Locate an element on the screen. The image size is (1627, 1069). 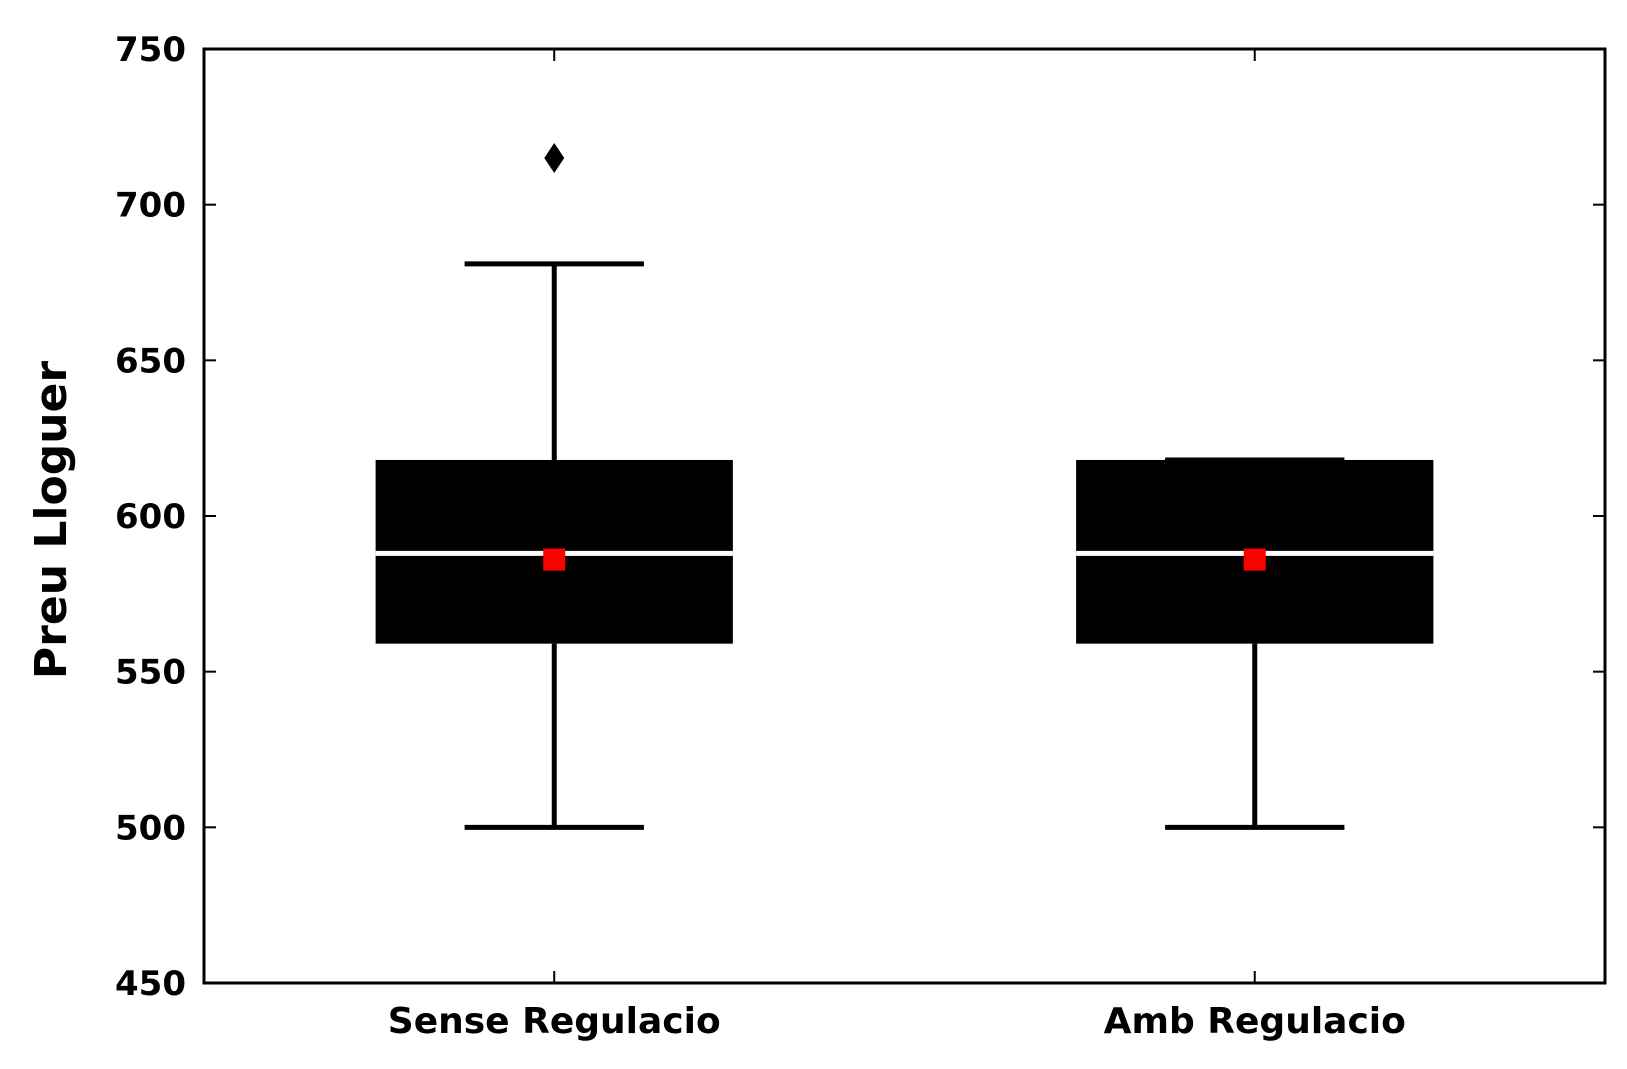
x-category-label: Sense Regulacio is located at coordinates (554, 1021).